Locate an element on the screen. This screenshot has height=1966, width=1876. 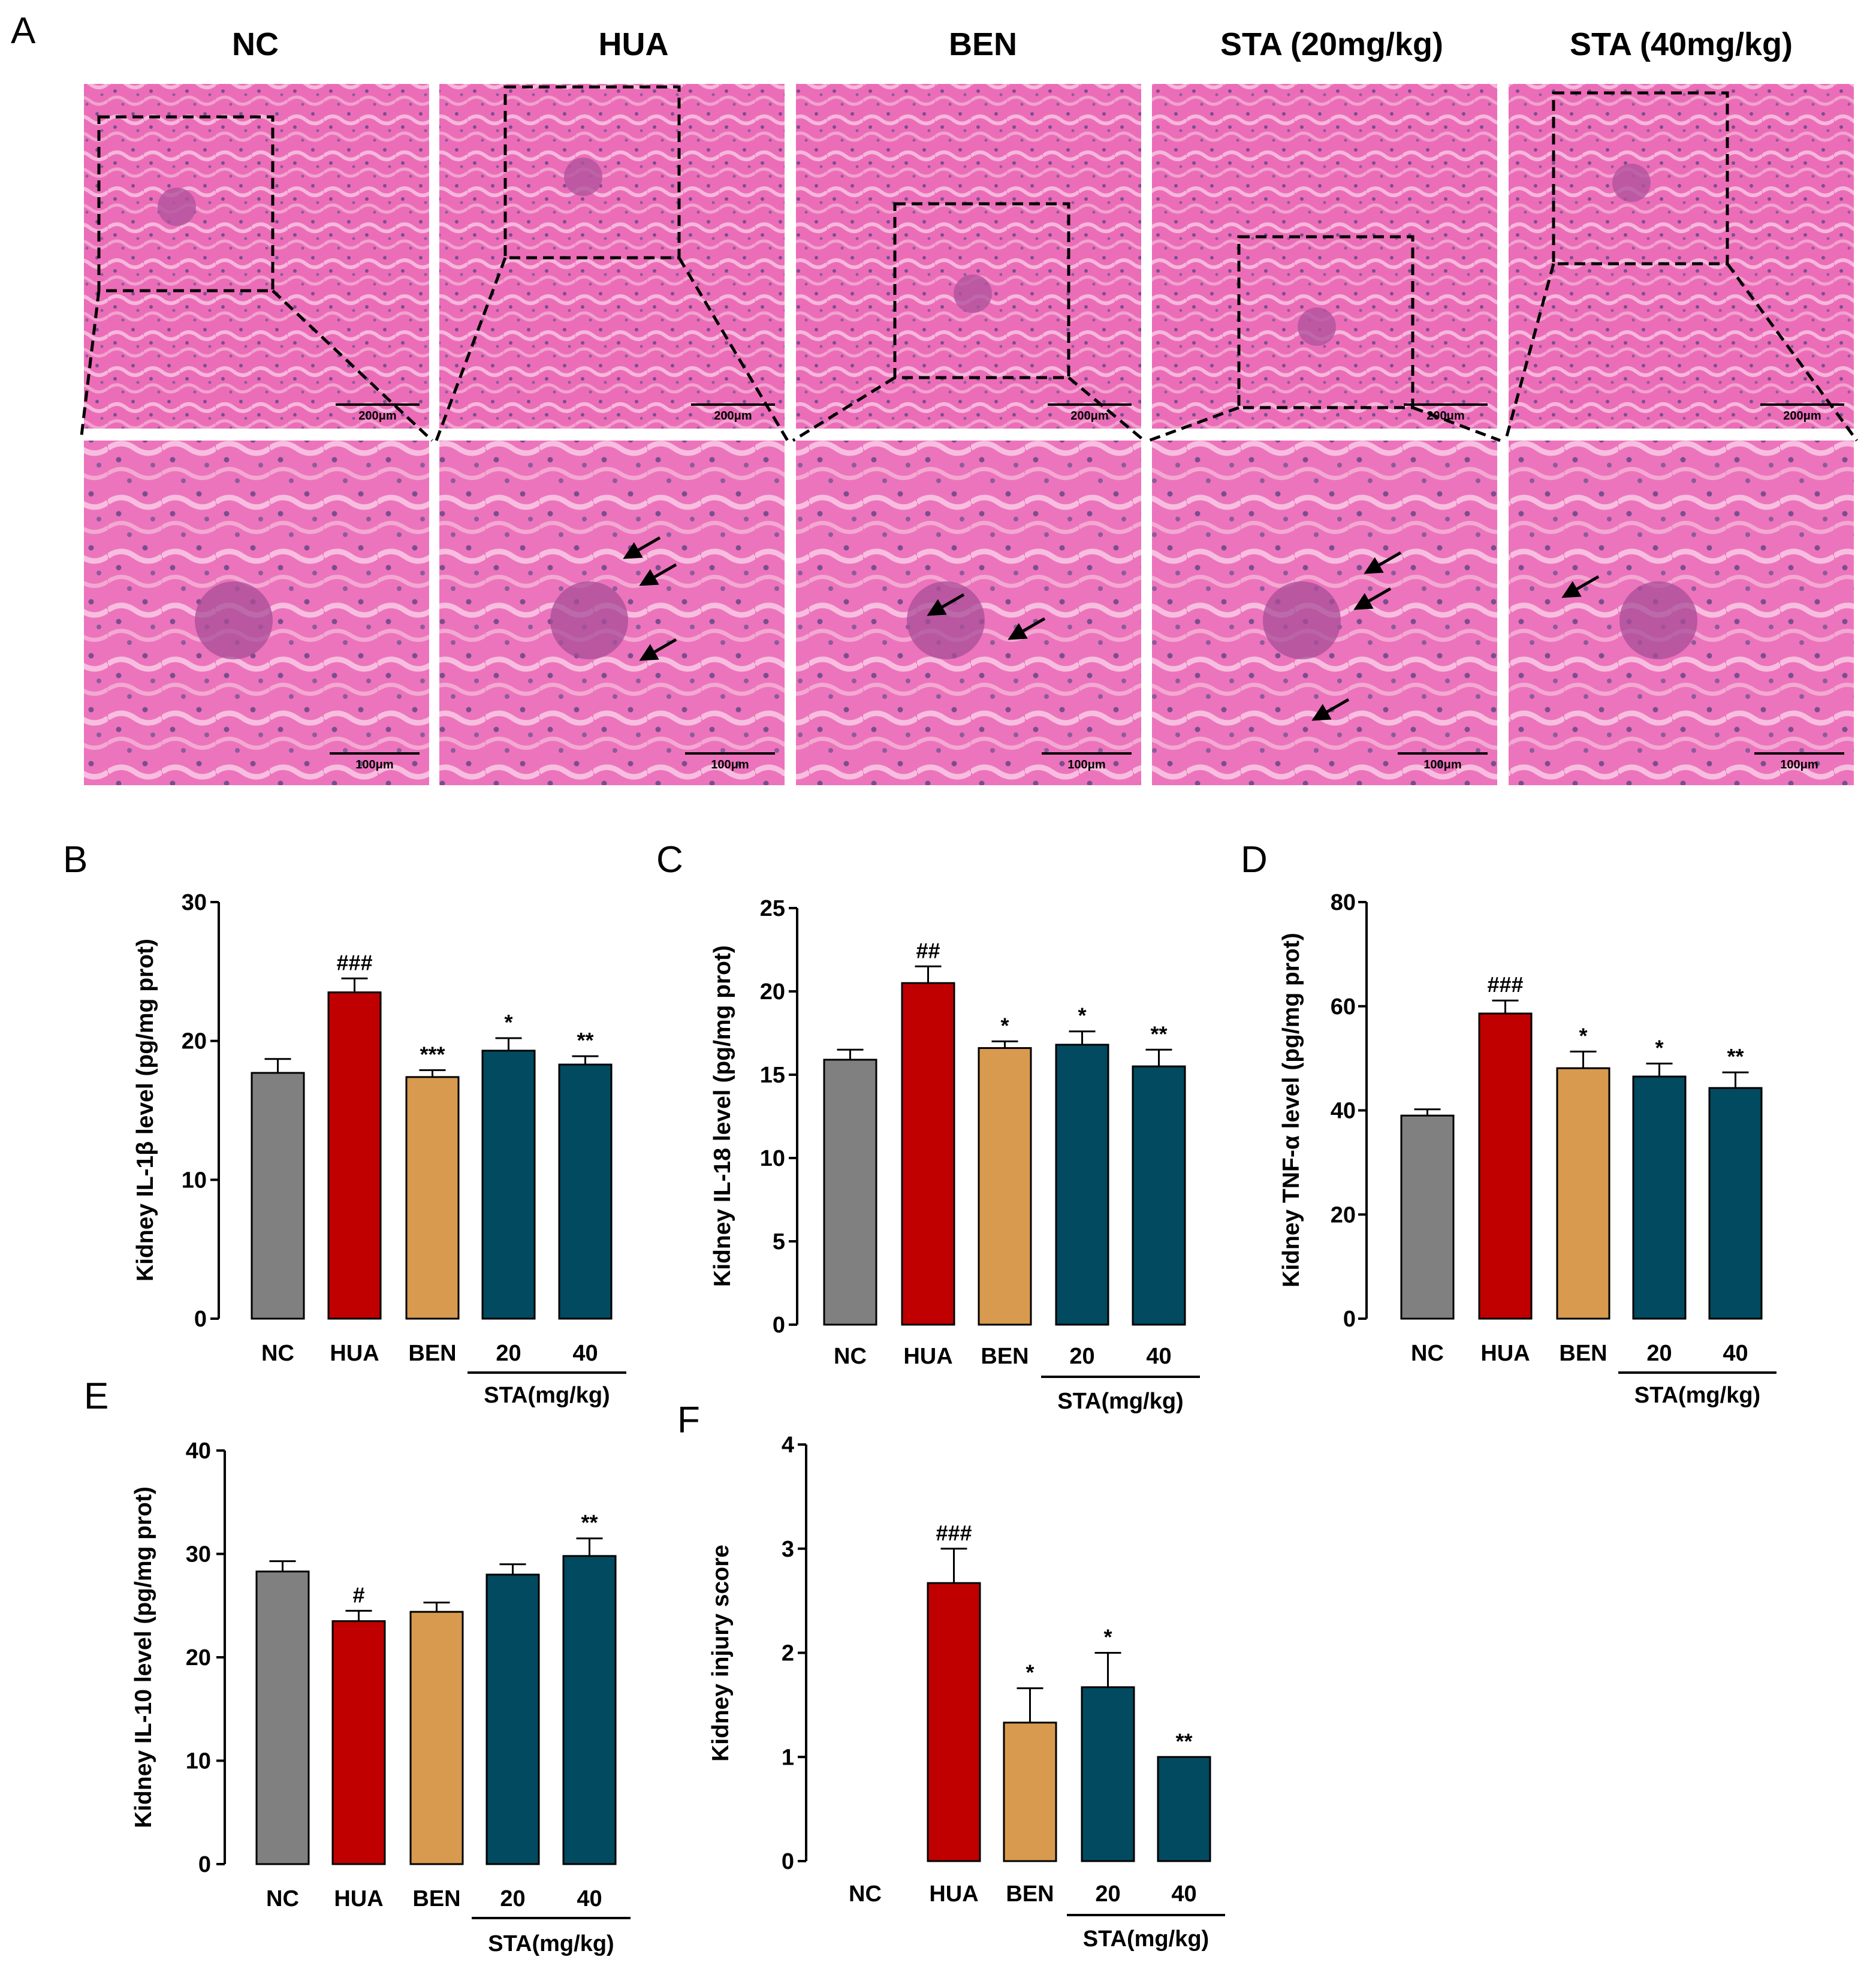
y-tick-label: 4 is located at coordinates (788, 1445).